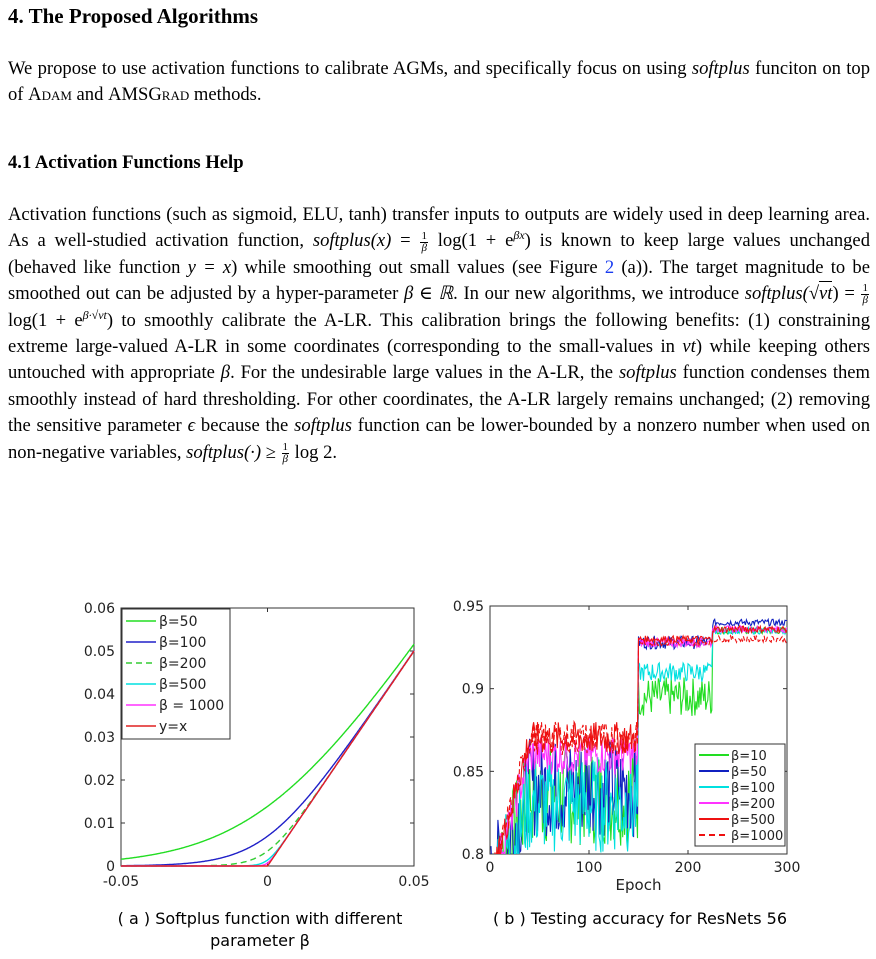 The height and width of the screenshot is (959, 876). I want to click on y-tick-label: 0.85, so click(468, 772).